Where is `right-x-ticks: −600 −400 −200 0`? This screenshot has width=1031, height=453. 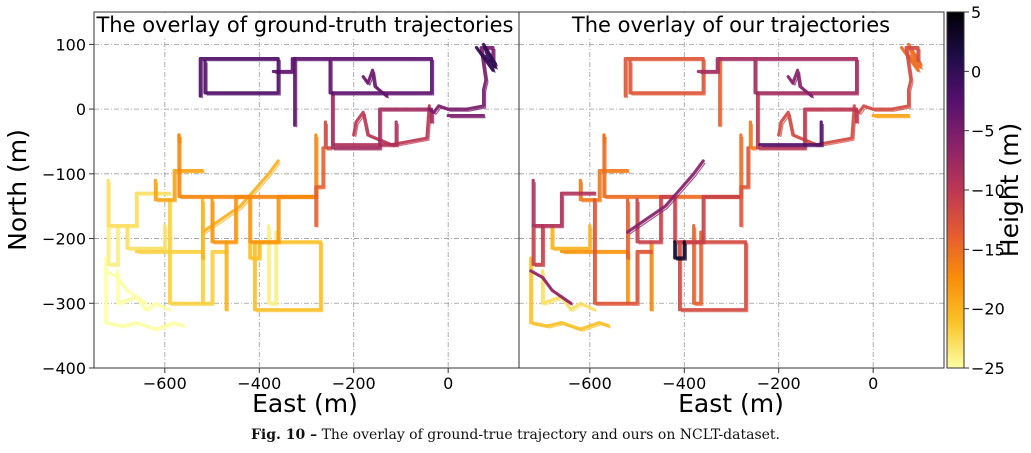 right-x-ticks: −600 −400 −200 0 is located at coordinates (723, 380).